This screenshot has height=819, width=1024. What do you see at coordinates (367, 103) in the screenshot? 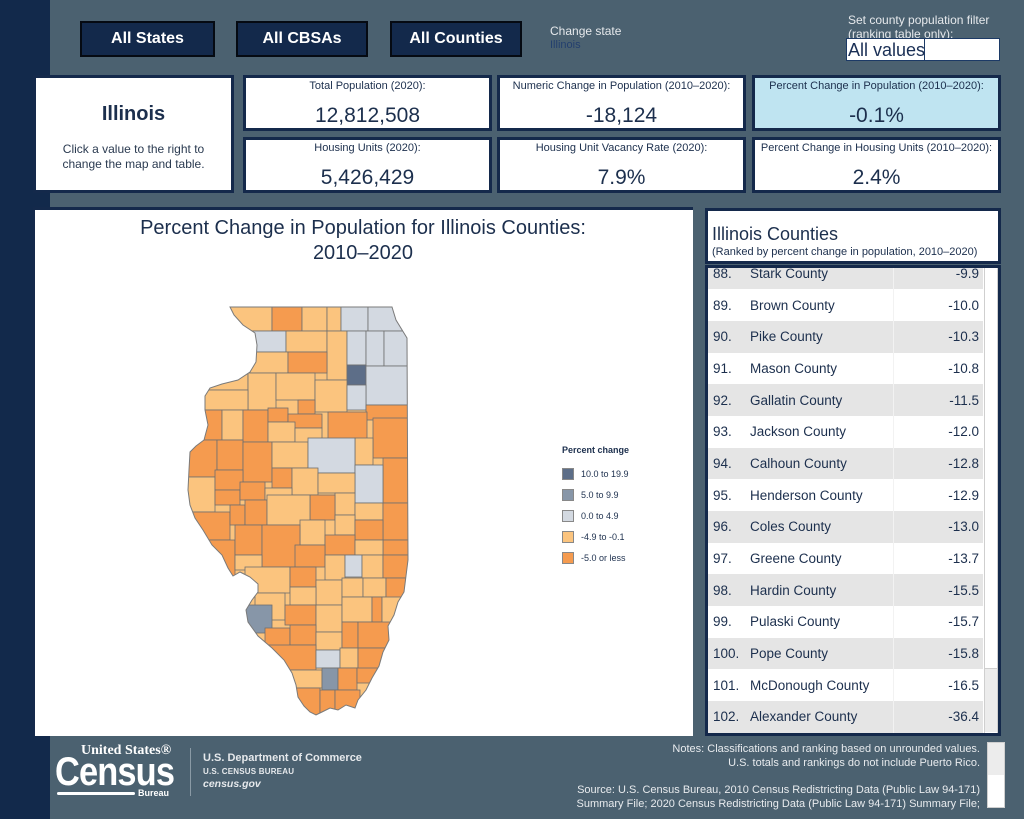
I see `total-population-card: Total Population (2020): 12,812,508` at bounding box center [367, 103].